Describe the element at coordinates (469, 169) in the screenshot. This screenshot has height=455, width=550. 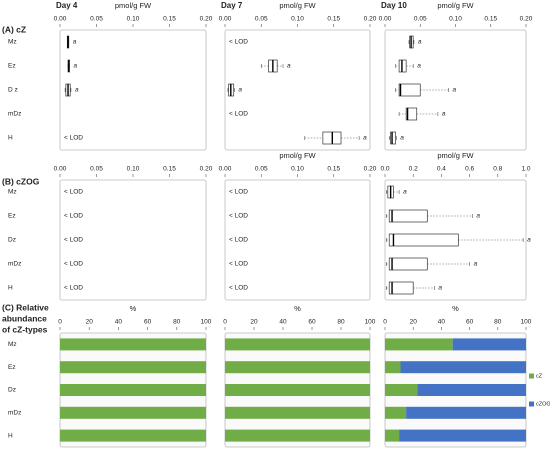
I see `x-tick-label: 0.6` at that location.